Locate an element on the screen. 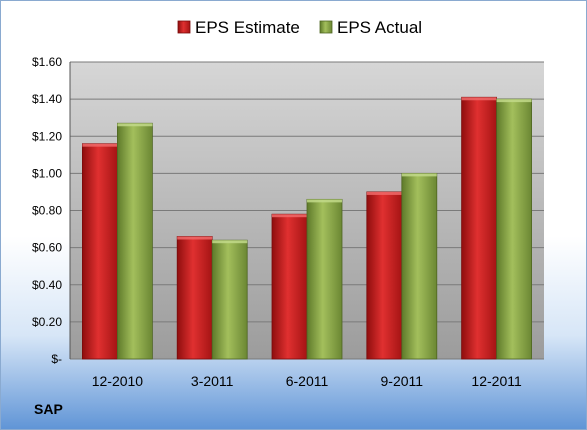 The image size is (587, 430). y-tick-label: $1.20 is located at coordinates (47, 136).